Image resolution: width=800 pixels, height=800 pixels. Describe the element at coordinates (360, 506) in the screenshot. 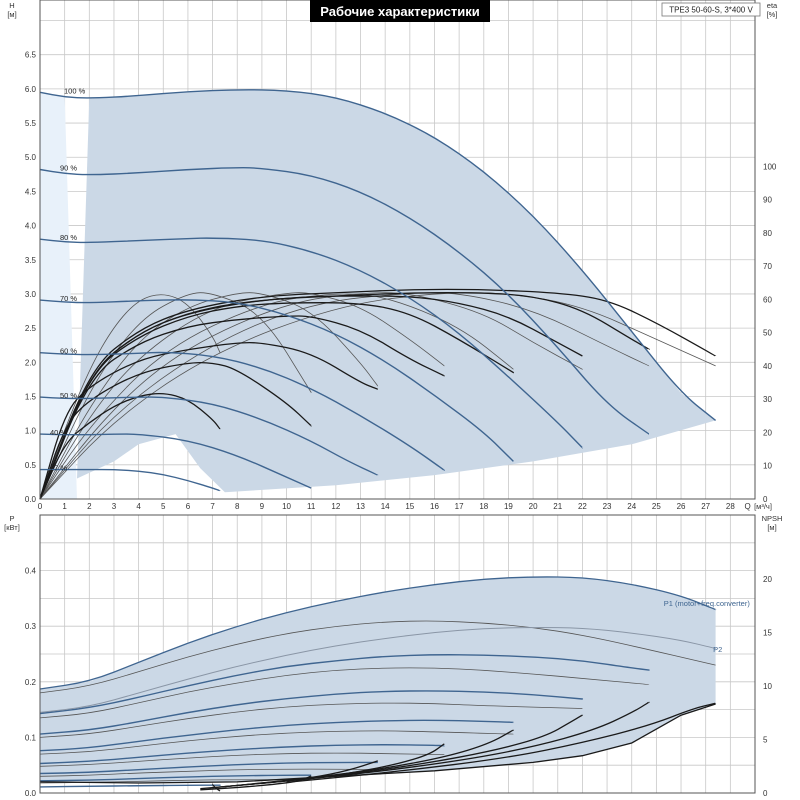

I see `x-tick-label: 13` at that location.